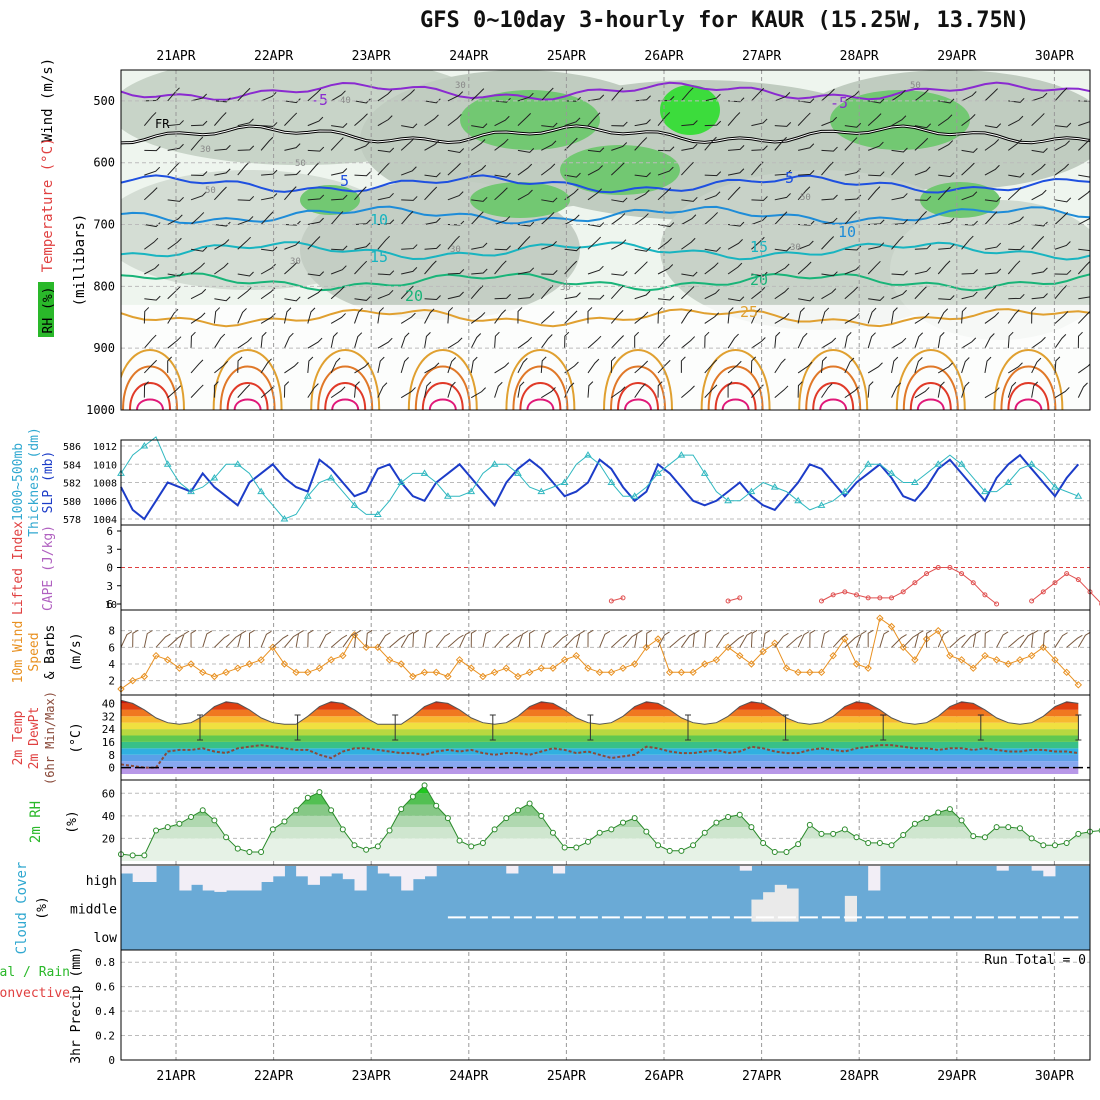 The width and height of the screenshot is (1100, 1100). What do you see at coordinates (566, 56) in the screenshot?
I see `date-label-top: 25APR` at bounding box center [566, 56].